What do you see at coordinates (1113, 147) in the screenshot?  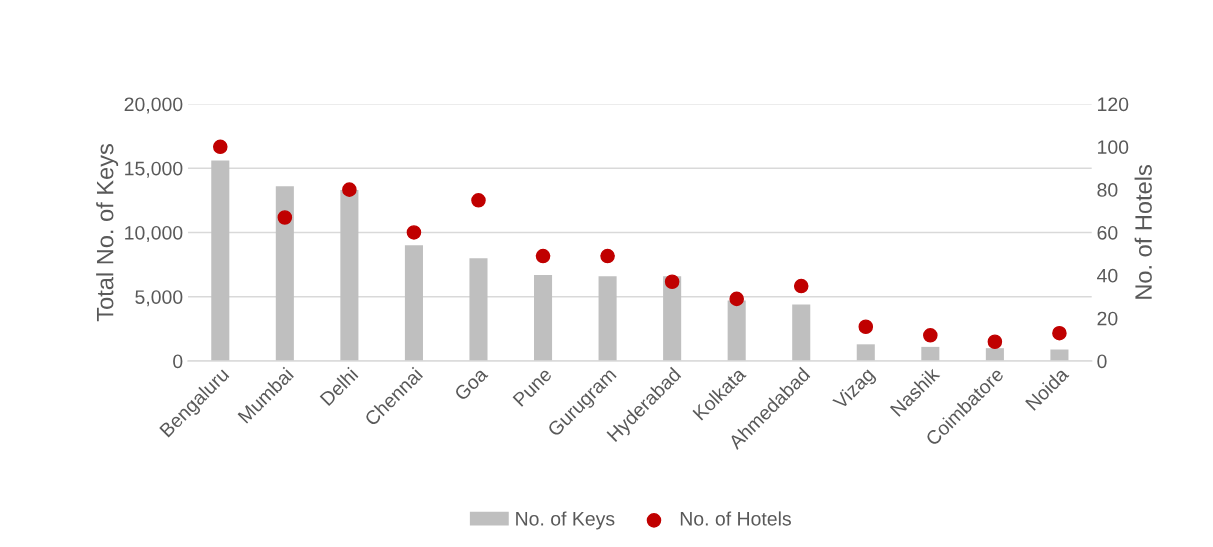 I see `y2-tick-label: 100` at bounding box center [1113, 147].